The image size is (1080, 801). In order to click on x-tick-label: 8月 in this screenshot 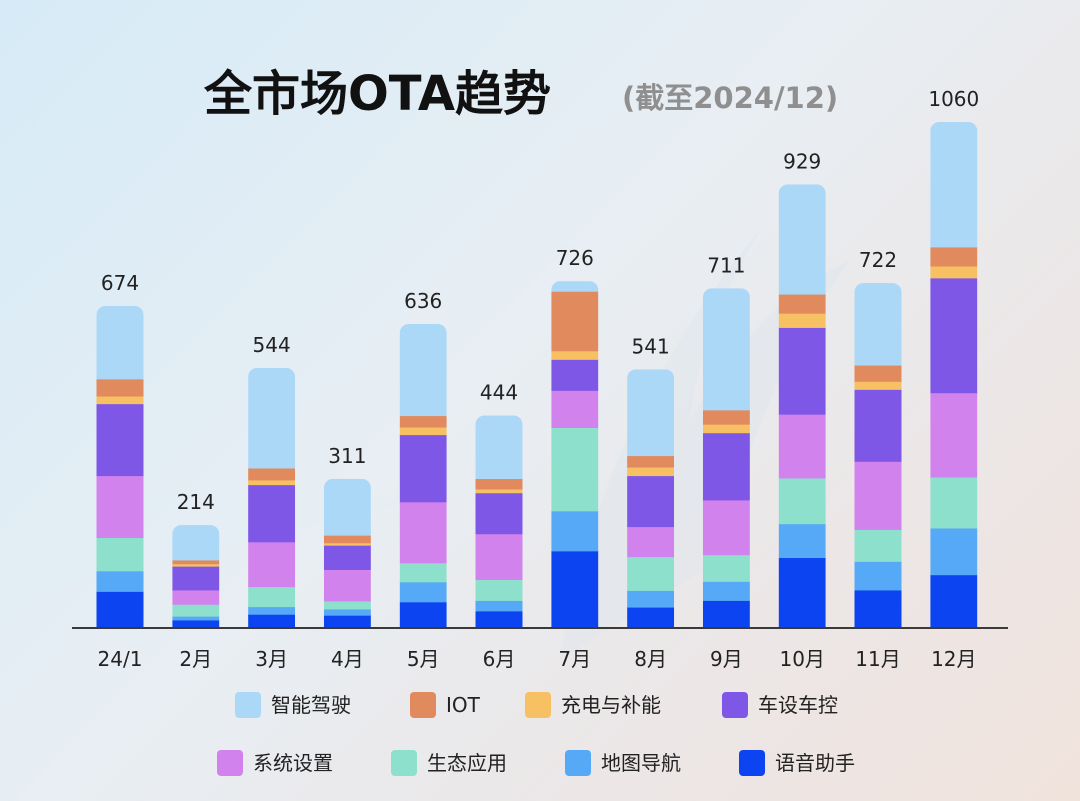, I will do `click(650, 659)`.